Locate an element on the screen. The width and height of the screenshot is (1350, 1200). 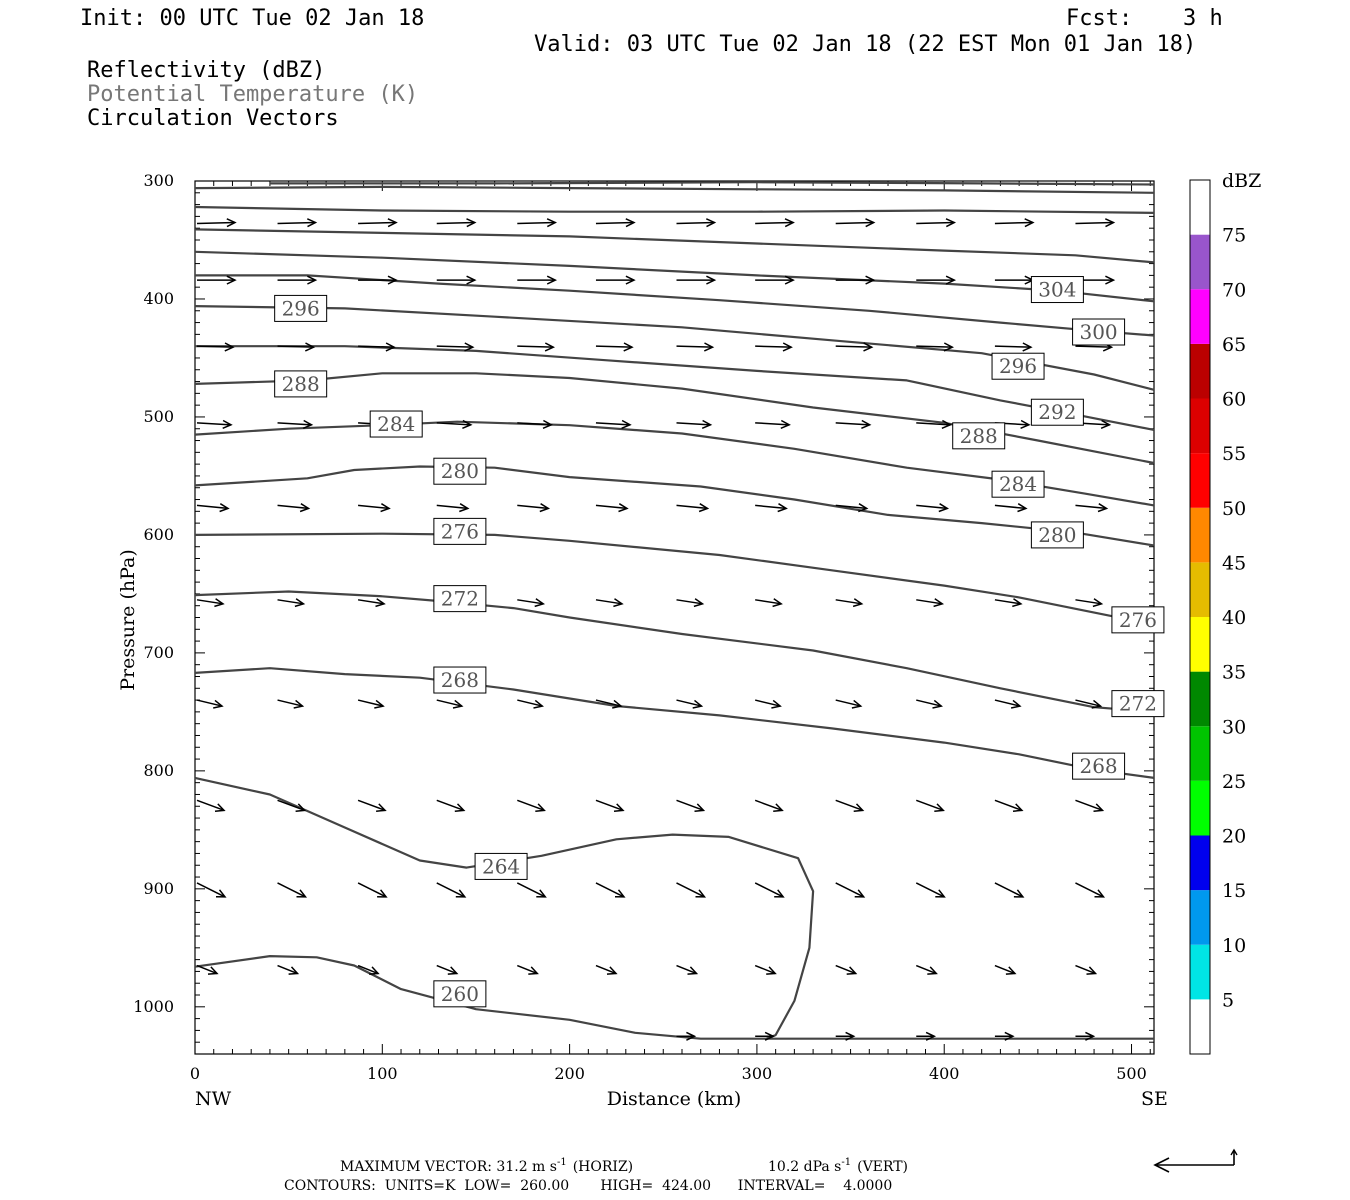
colorbar-frame is located at coordinates (1200, 617).